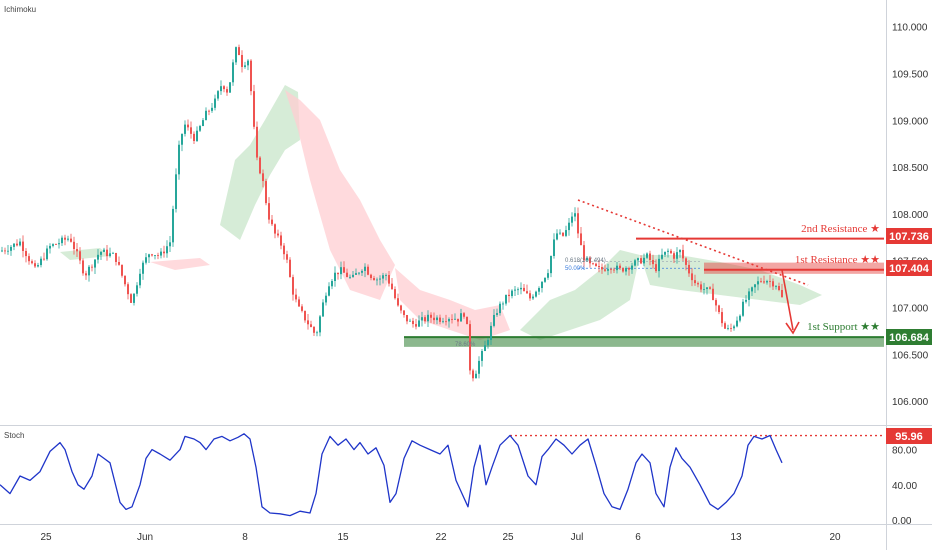 The image size is (932, 555). I want to click on resistance2-price-tag, so click(909, 236).